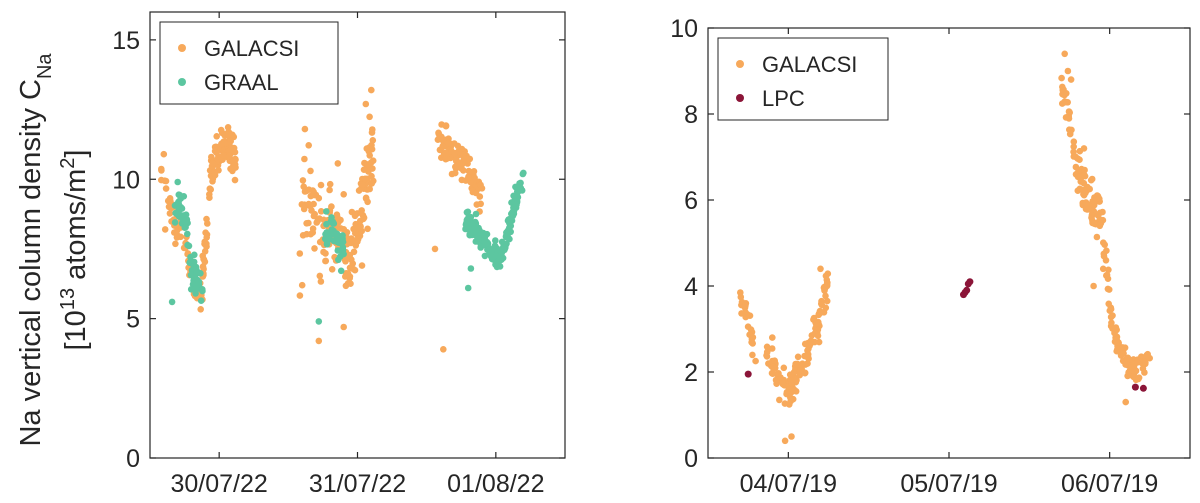  I want to click on legend-box, so click(249, 63).